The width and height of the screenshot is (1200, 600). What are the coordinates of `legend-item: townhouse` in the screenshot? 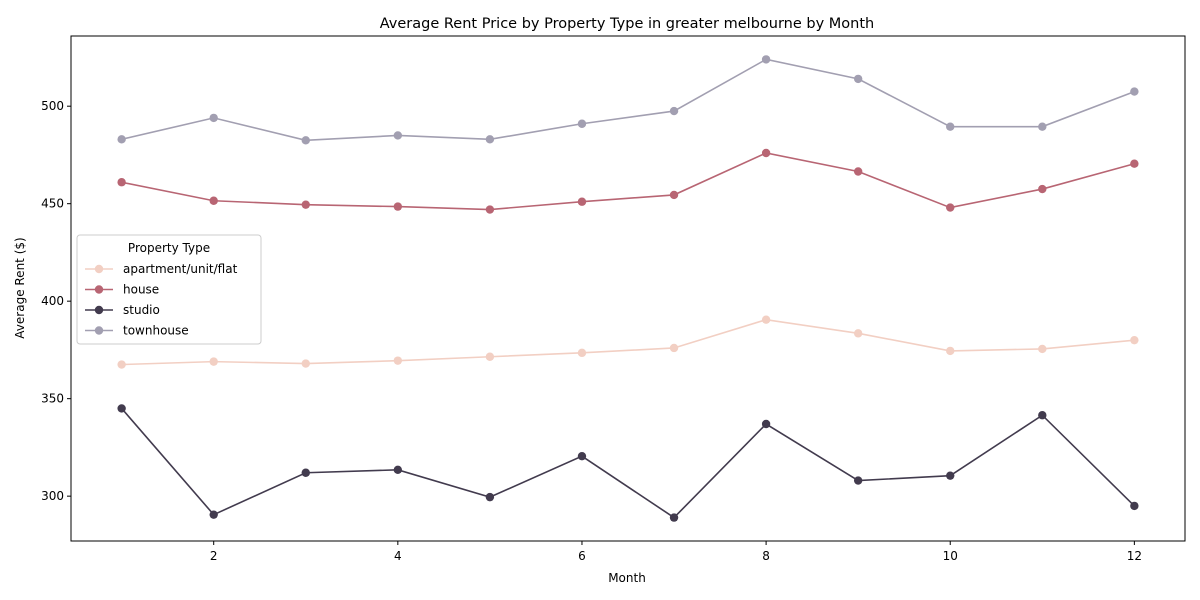 It's located at (137, 331).